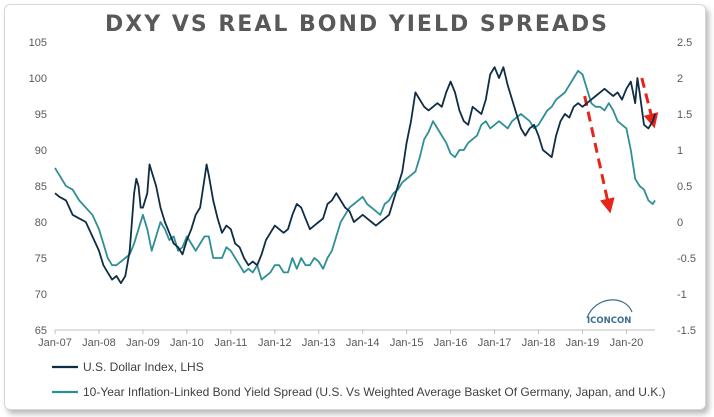 The image size is (714, 417). What do you see at coordinates (41, 331) in the screenshot?
I see `y-left-tick-label: 65` at bounding box center [41, 331].